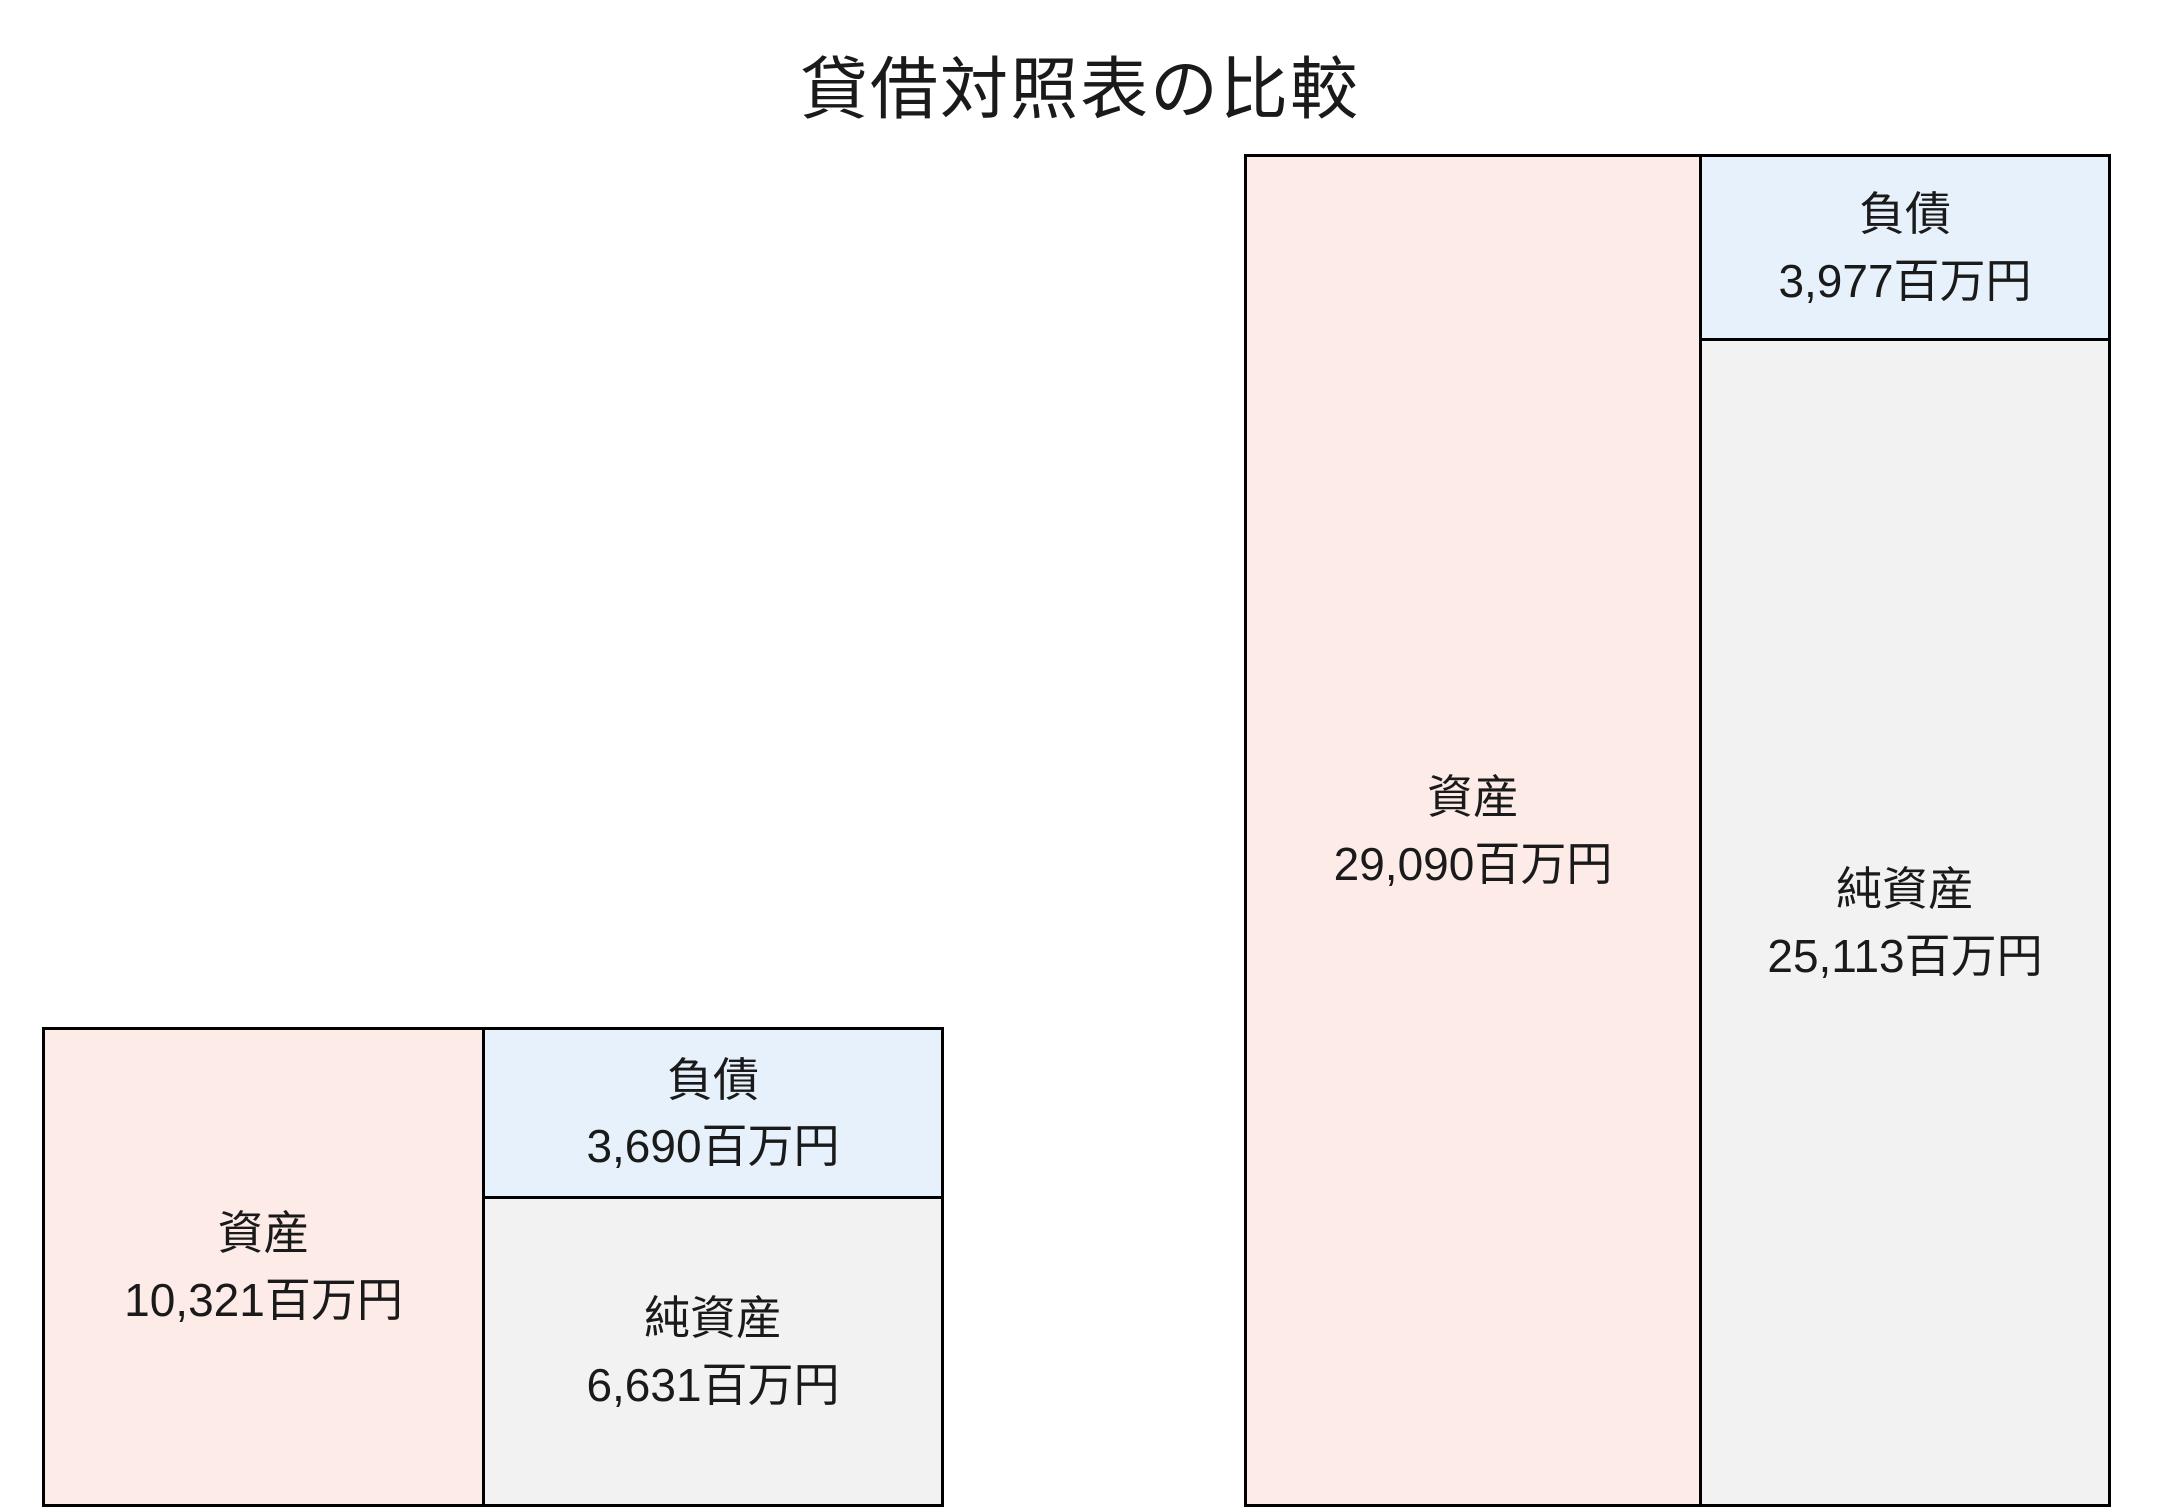 This screenshot has width=2160, height=1510. What do you see at coordinates (1905, 280) in the screenshot?
I see `liabilities-value: 3,977百万円` at bounding box center [1905, 280].